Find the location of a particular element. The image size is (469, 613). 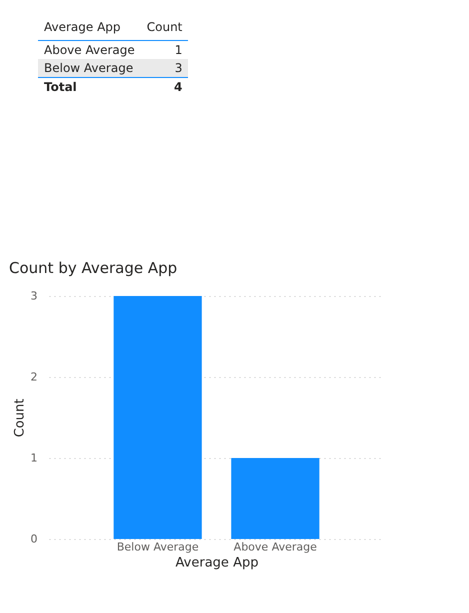

y-tick-label: 3 is located at coordinates (34, 296).